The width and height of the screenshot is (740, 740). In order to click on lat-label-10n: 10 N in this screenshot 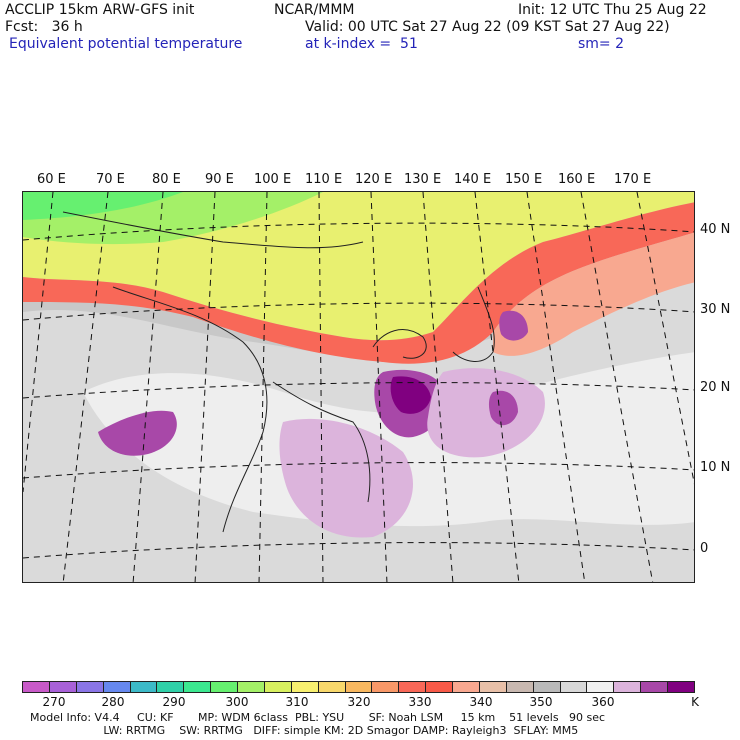, I will do `click(715, 467)`.